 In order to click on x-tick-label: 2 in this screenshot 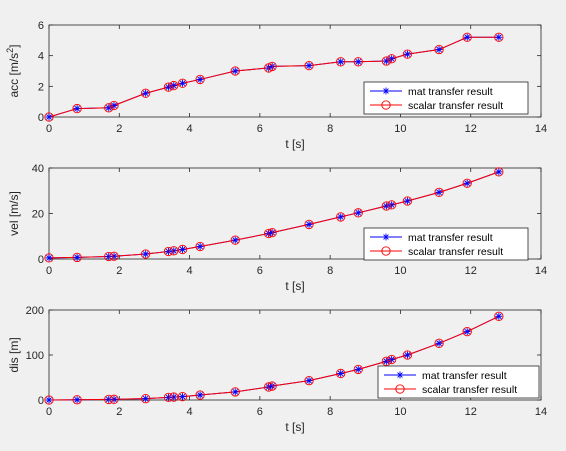, I will do `click(119, 271)`.